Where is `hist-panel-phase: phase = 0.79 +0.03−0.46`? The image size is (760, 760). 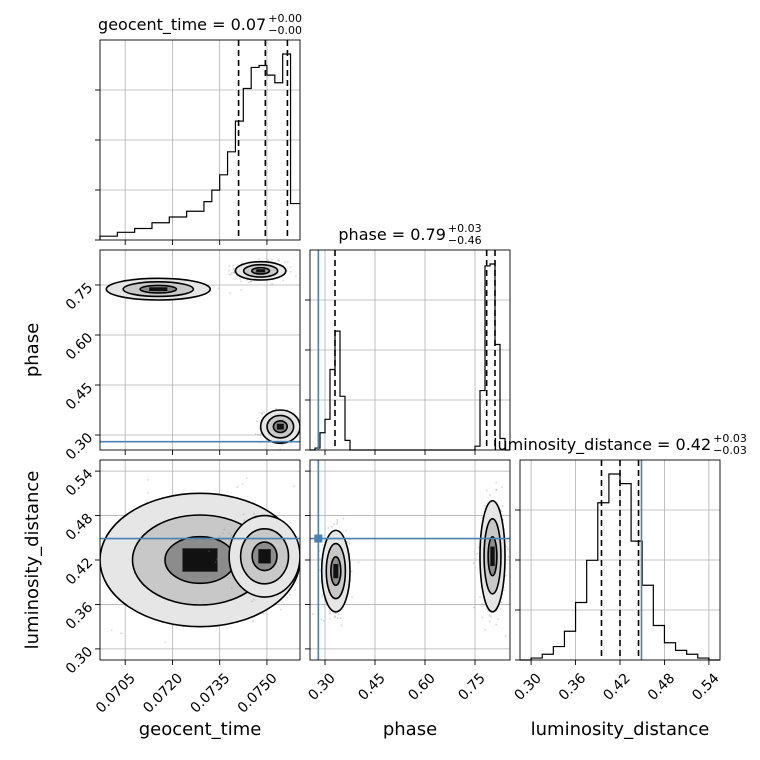
hist-panel-phase: phase = 0.79 +0.03−0.46 is located at coordinates (408, 338).